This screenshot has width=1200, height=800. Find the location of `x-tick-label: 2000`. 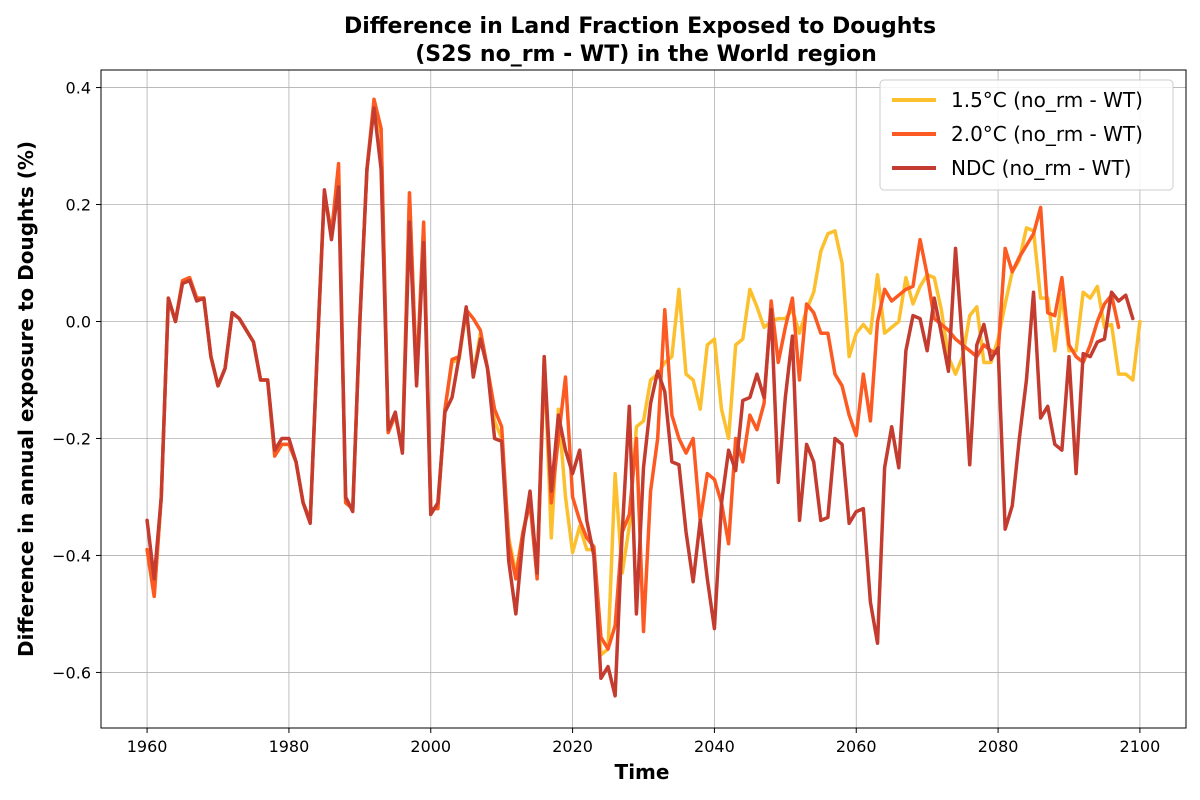

x-tick-label: 2000 is located at coordinates (430, 746).